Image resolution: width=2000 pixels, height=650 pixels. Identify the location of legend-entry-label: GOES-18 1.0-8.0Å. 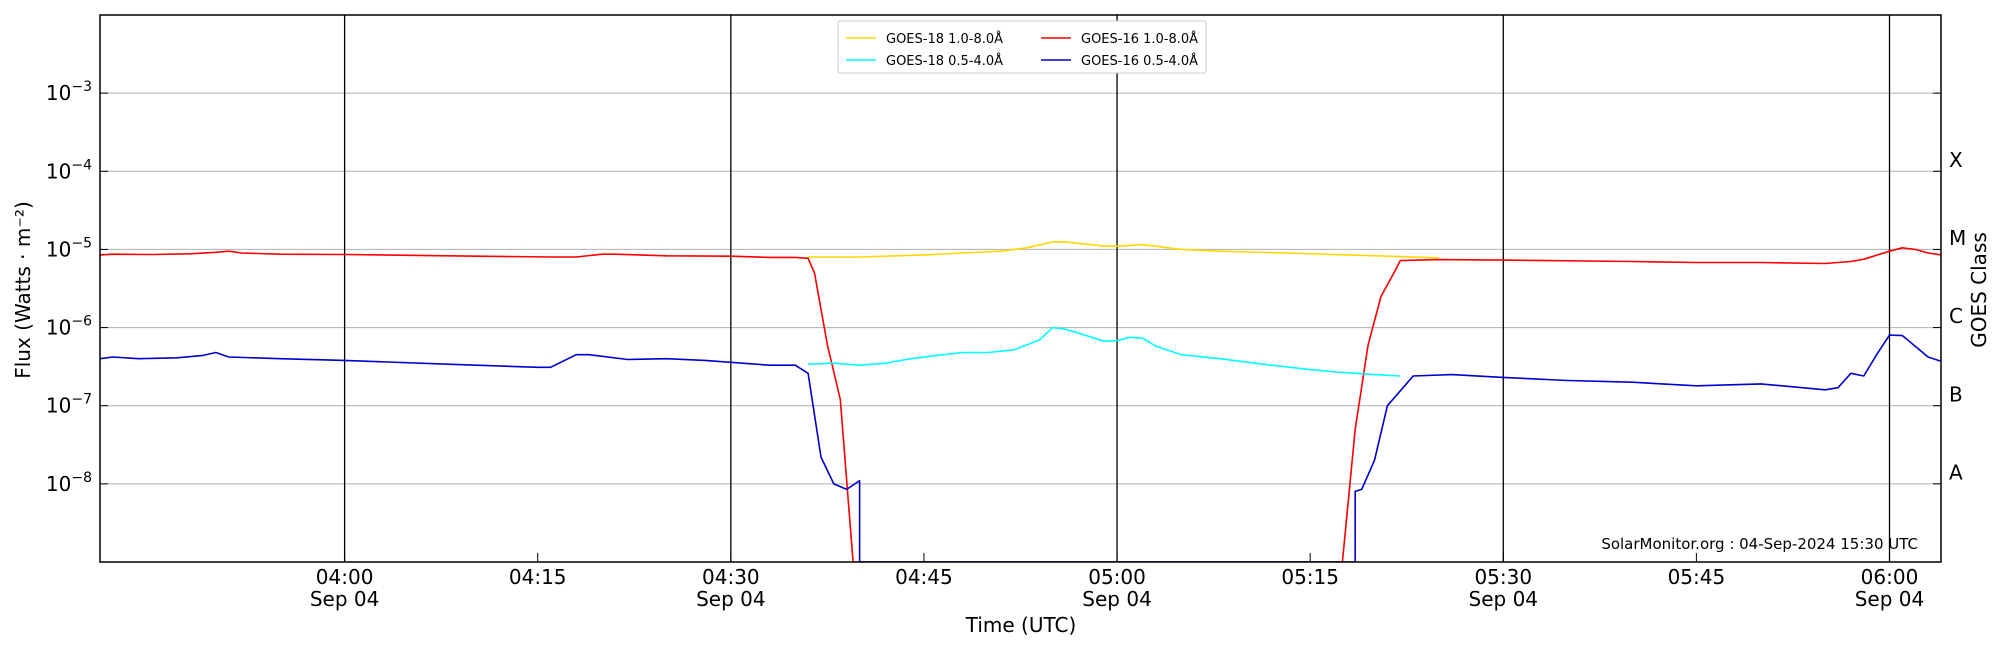
(944, 39).